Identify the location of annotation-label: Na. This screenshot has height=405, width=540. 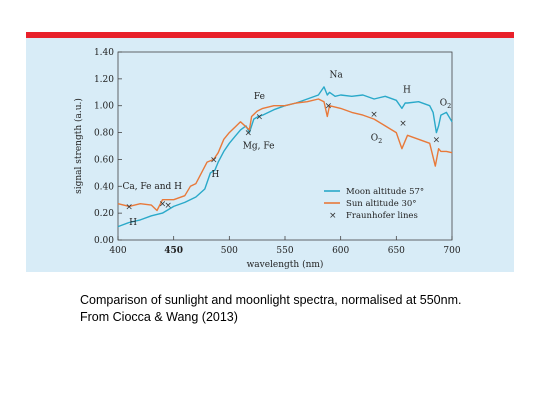
(337, 76).